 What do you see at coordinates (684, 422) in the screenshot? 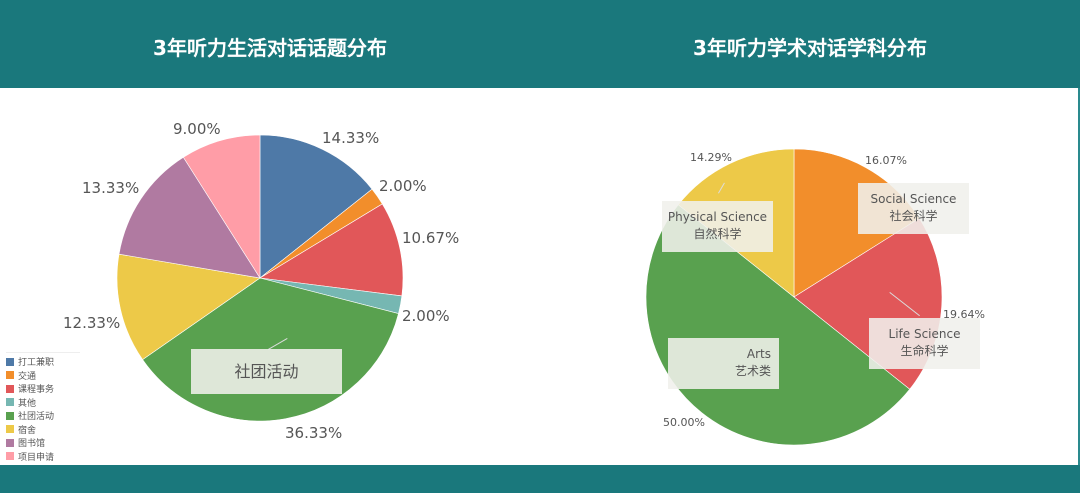
I see `slice-percent-label: 50.00%` at bounding box center [684, 422].